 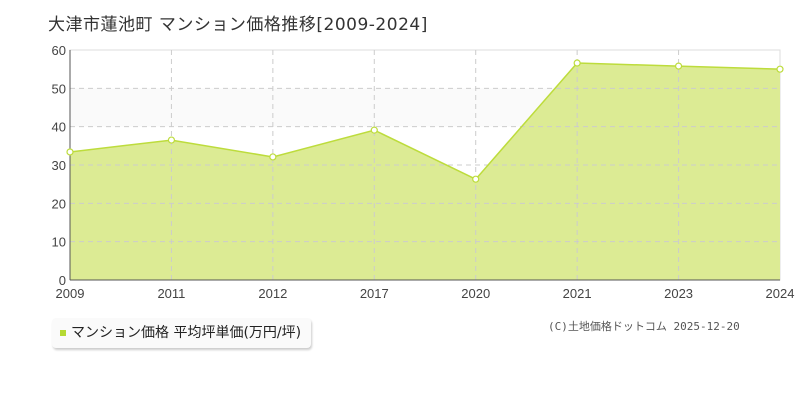 What do you see at coordinates (63, 333) in the screenshot?
I see `legend-swatch` at bounding box center [63, 333].